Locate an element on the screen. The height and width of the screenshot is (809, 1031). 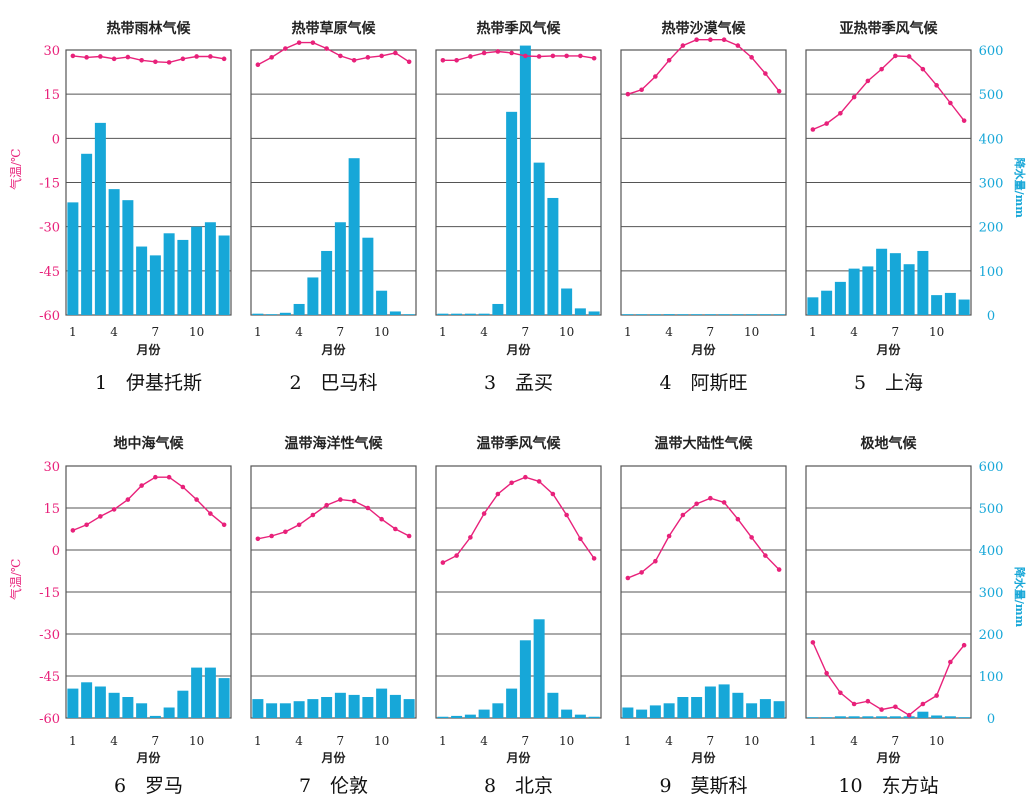
panel-10-temp-line is located at coordinates (888, 679).